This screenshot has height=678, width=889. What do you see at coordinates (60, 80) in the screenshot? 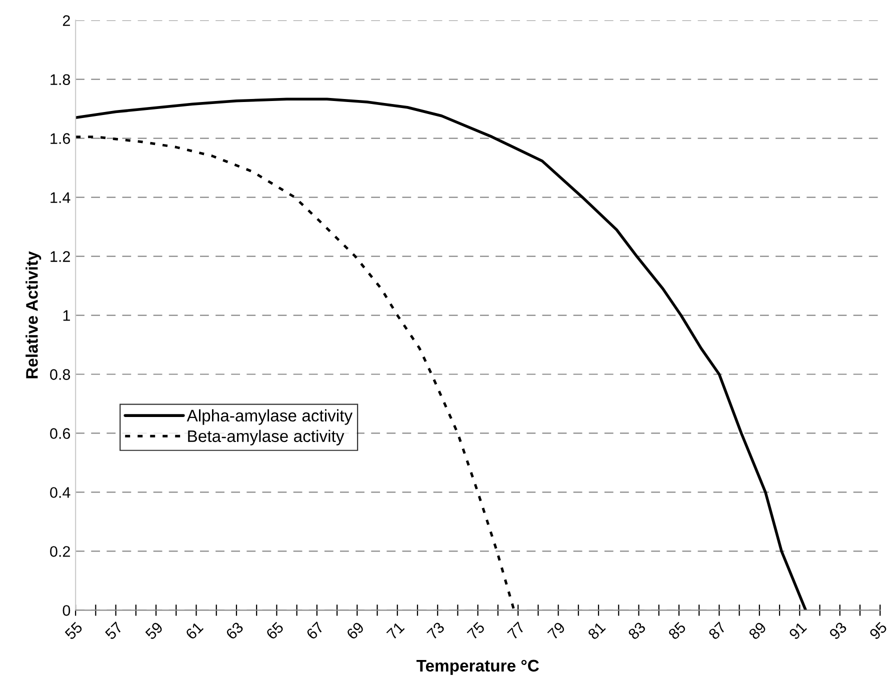
I see `y-tick-label: 1.8` at bounding box center [60, 80].